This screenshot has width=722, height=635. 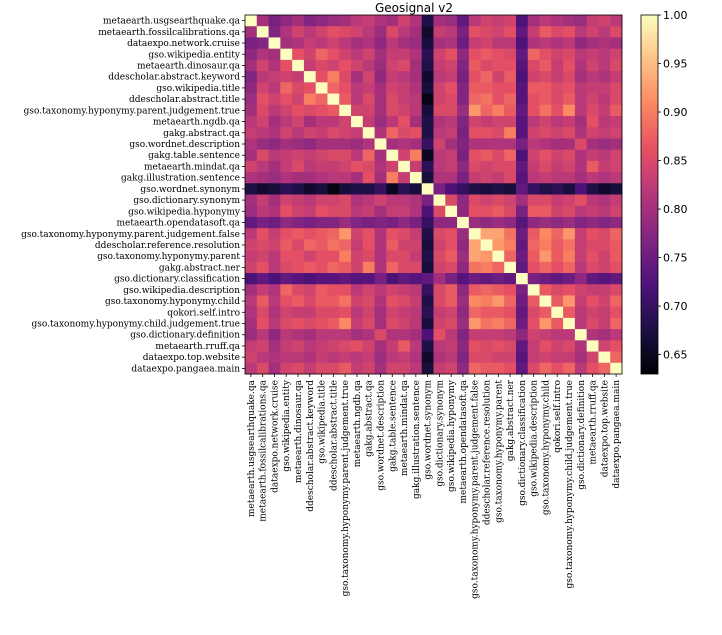 What do you see at coordinates (194, 55) in the screenshot?
I see `row-label: gso.wikipedia.entity` at bounding box center [194, 55].